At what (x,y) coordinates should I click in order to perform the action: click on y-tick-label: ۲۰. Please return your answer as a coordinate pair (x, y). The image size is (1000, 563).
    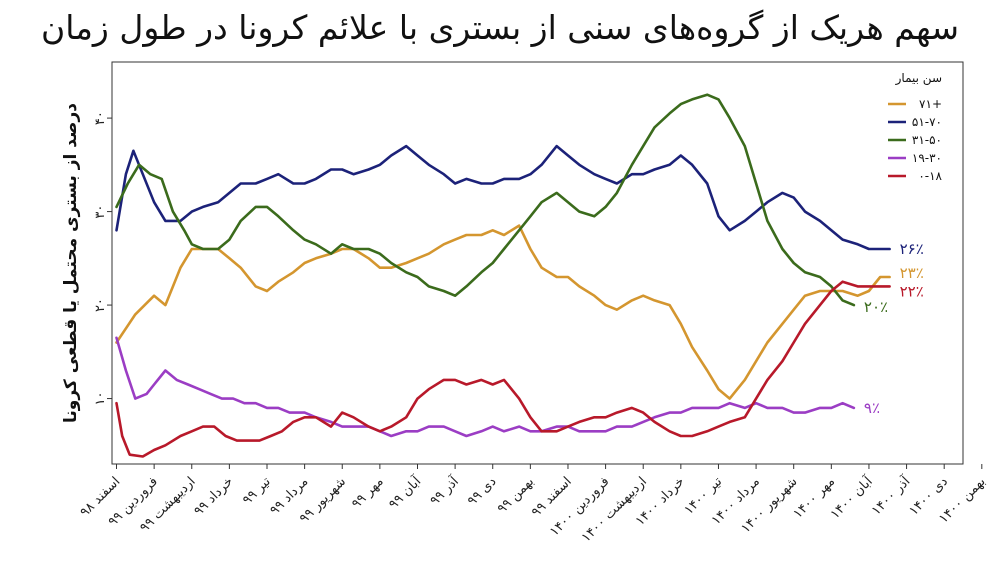
    Looking at the image, I should click on (100, 305).